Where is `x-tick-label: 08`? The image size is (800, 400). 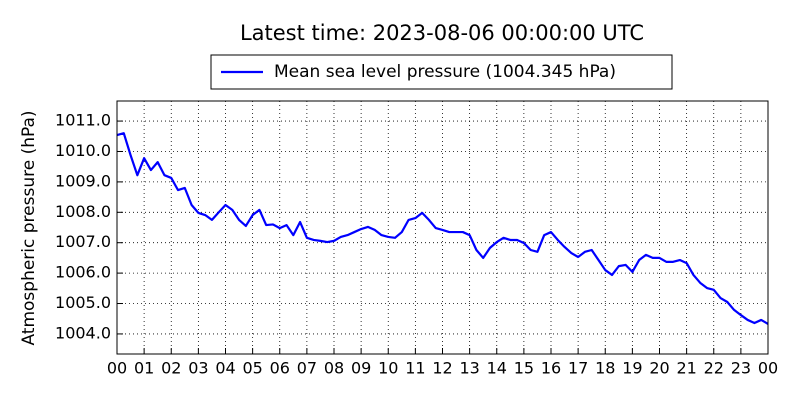 x-tick-label: 08 is located at coordinates (334, 368).